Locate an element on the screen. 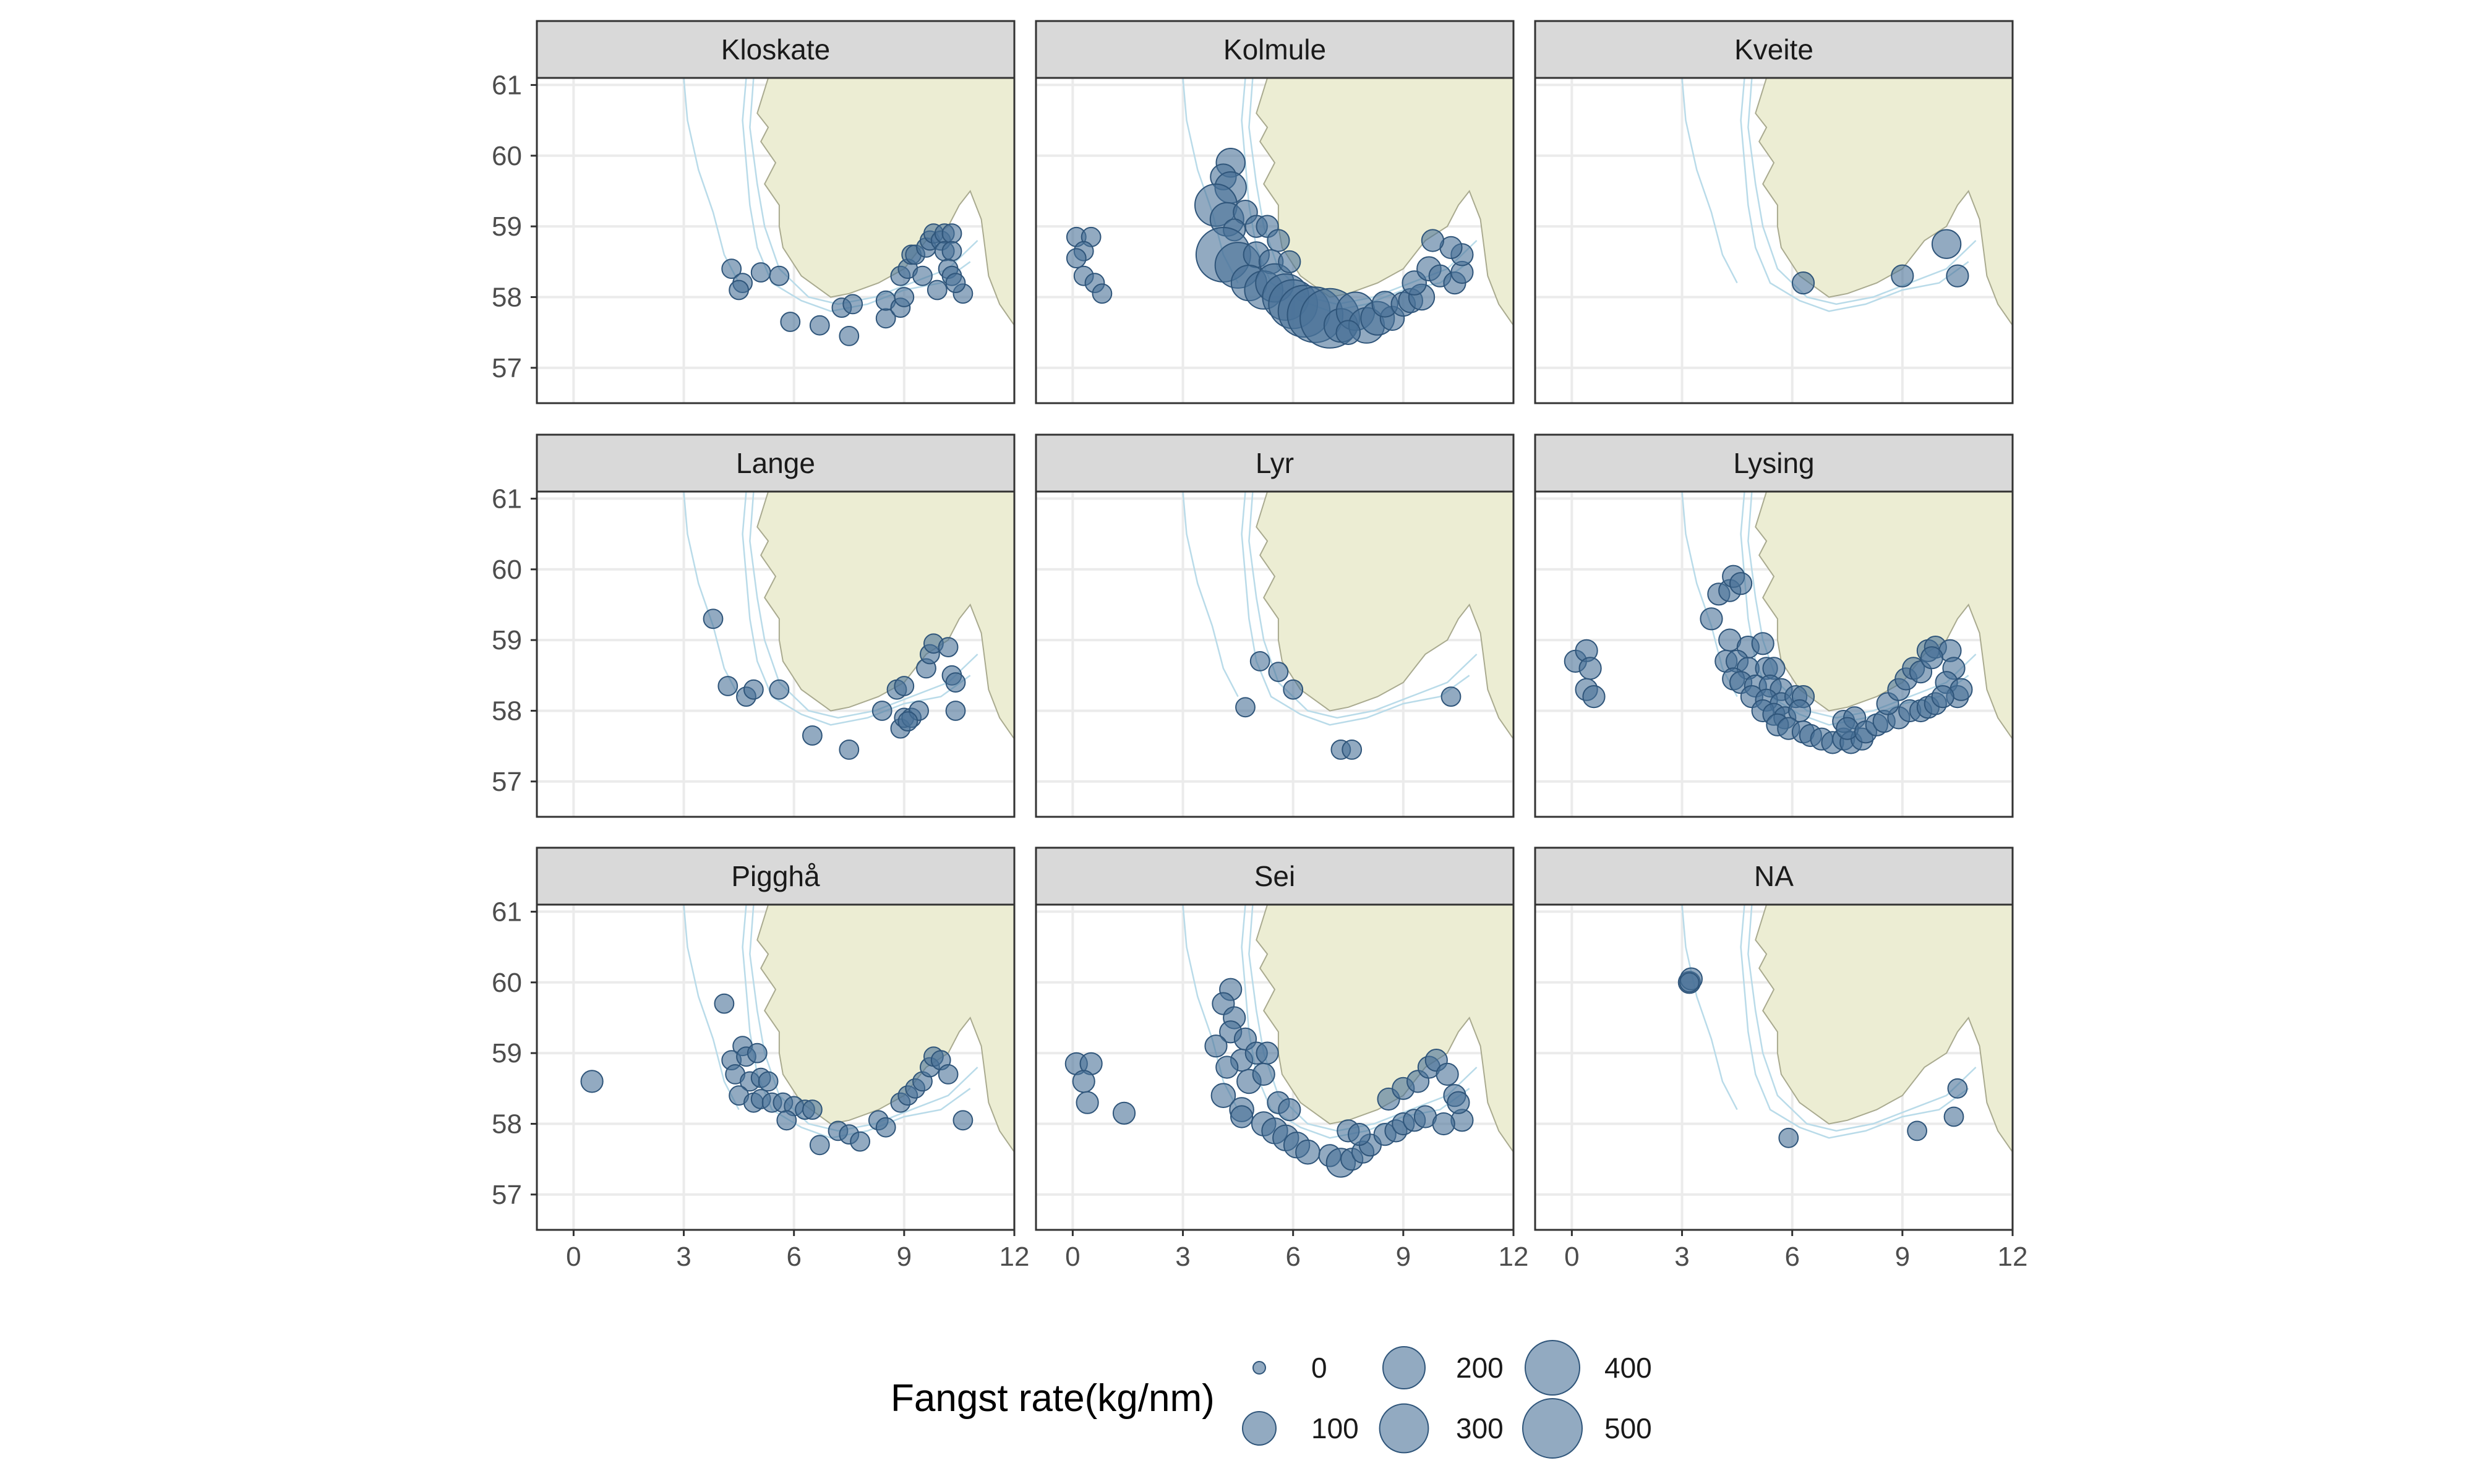 This screenshot has height=1484, width=2474. x-tick-label: 9 is located at coordinates (1403, 1257).